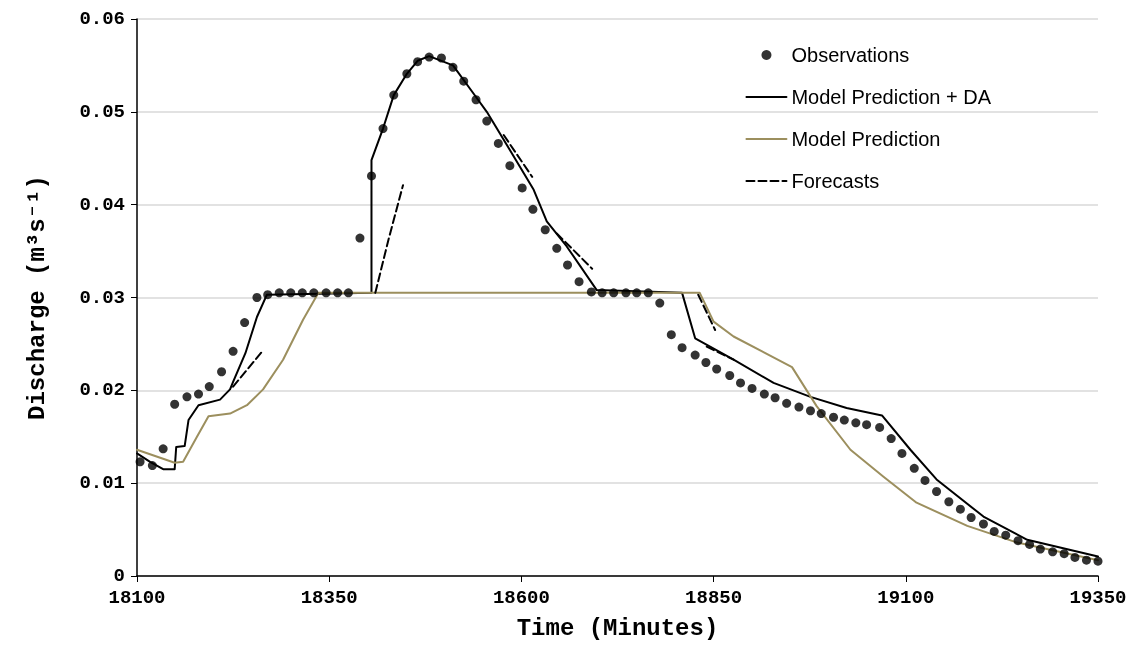 The image size is (1146, 664). I want to click on legend-label: Model Prediction, so click(866, 139).